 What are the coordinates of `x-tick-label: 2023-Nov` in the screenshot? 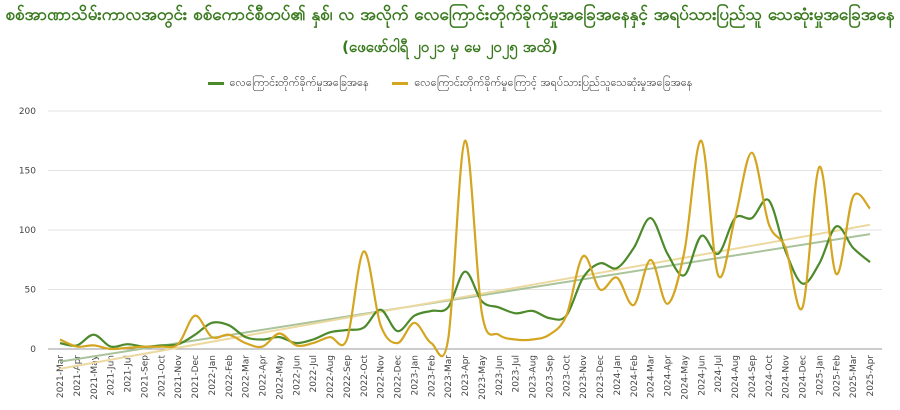 It's located at (584, 376).